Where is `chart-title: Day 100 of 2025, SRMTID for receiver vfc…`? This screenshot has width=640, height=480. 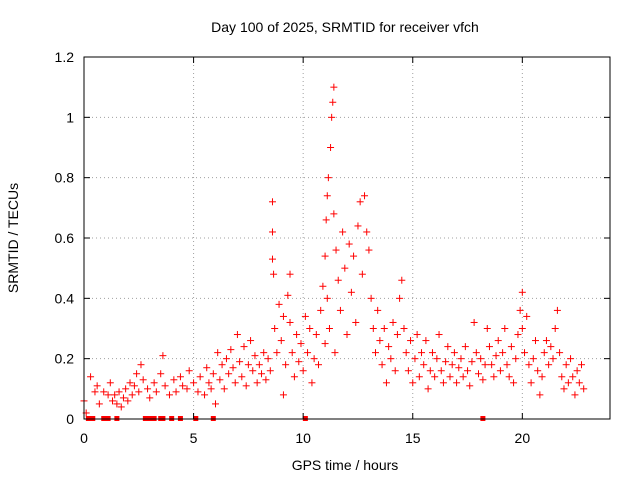
chart-title: Day 100 of 2025, SRMTID for receiver vfc… is located at coordinates (345, 27).